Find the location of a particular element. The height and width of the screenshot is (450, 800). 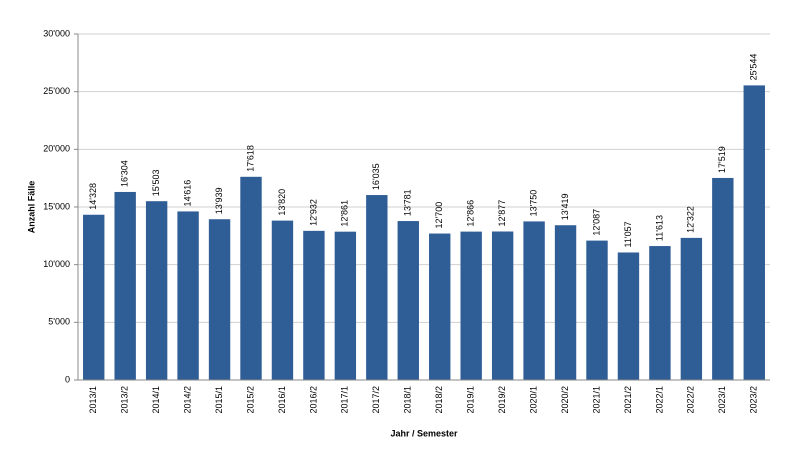

value-label: 11'057 is located at coordinates (628, 234).